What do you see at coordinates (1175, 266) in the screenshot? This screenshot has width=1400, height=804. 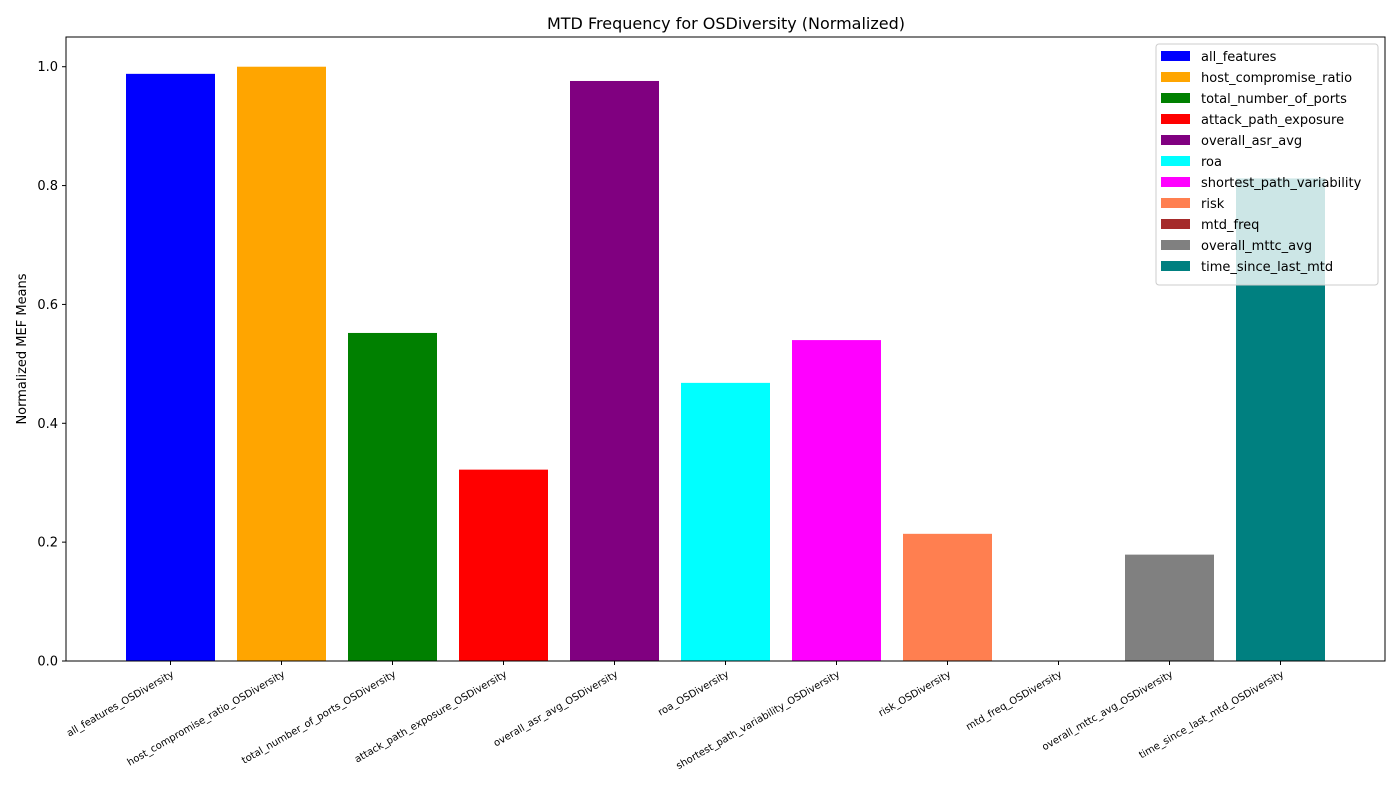 I see `legend-swatch-time_since_last_mtd` at bounding box center [1175, 266].